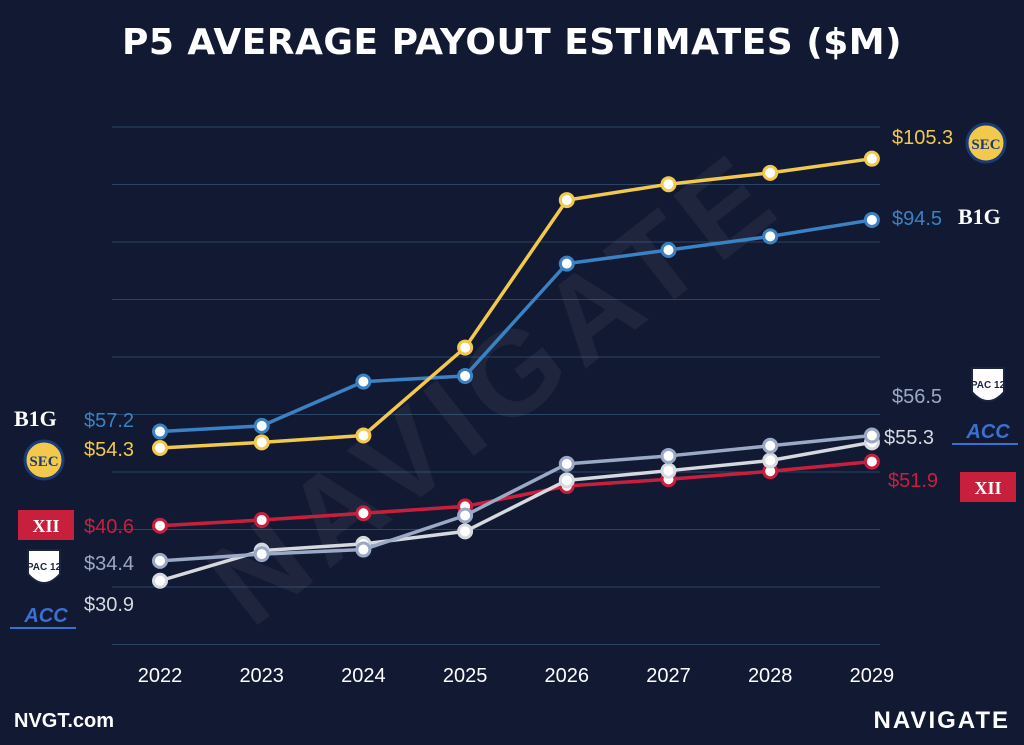  I want to click on start-value-label: $40.6, so click(109, 527).